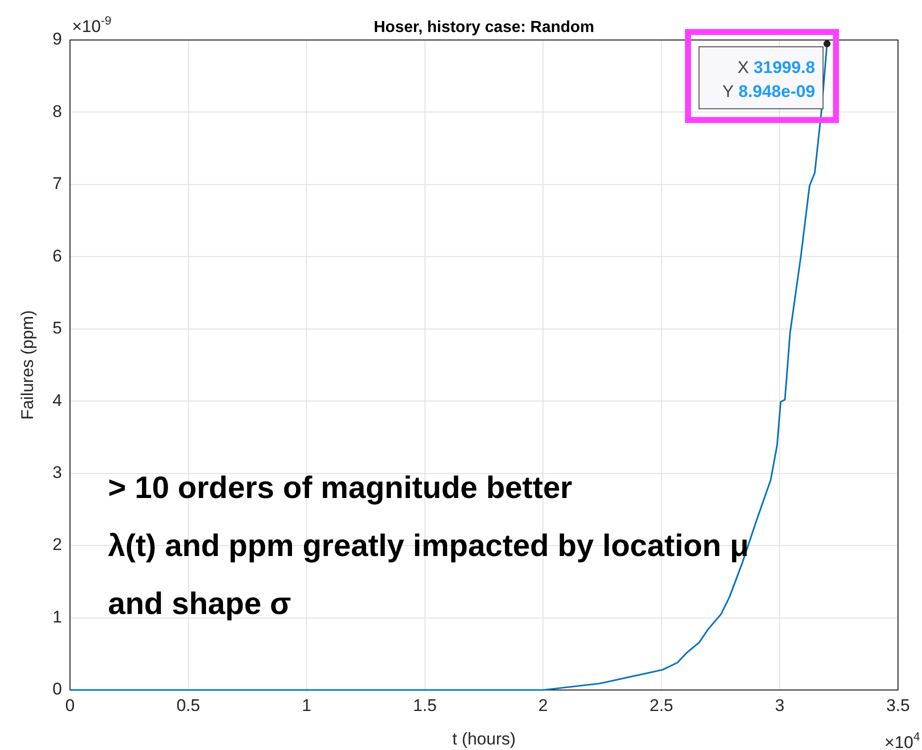 The height and width of the screenshot is (750, 922). I want to click on annotation: > 10 orders of magnitude better, so click(340, 487).